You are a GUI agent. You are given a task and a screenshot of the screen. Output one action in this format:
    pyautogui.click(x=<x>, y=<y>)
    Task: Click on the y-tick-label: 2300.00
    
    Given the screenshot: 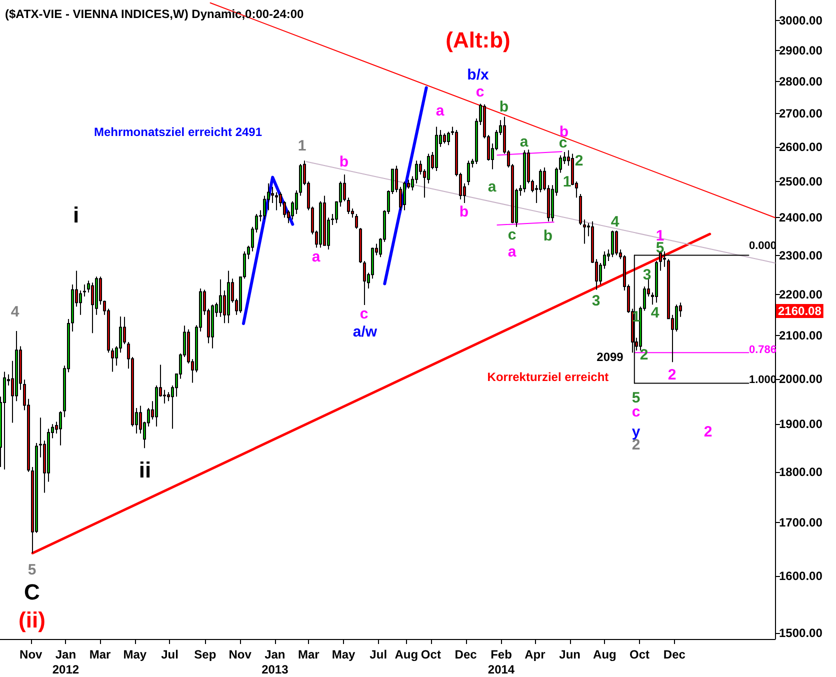 What is the action you would take?
    pyautogui.click(x=801, y=255)
    